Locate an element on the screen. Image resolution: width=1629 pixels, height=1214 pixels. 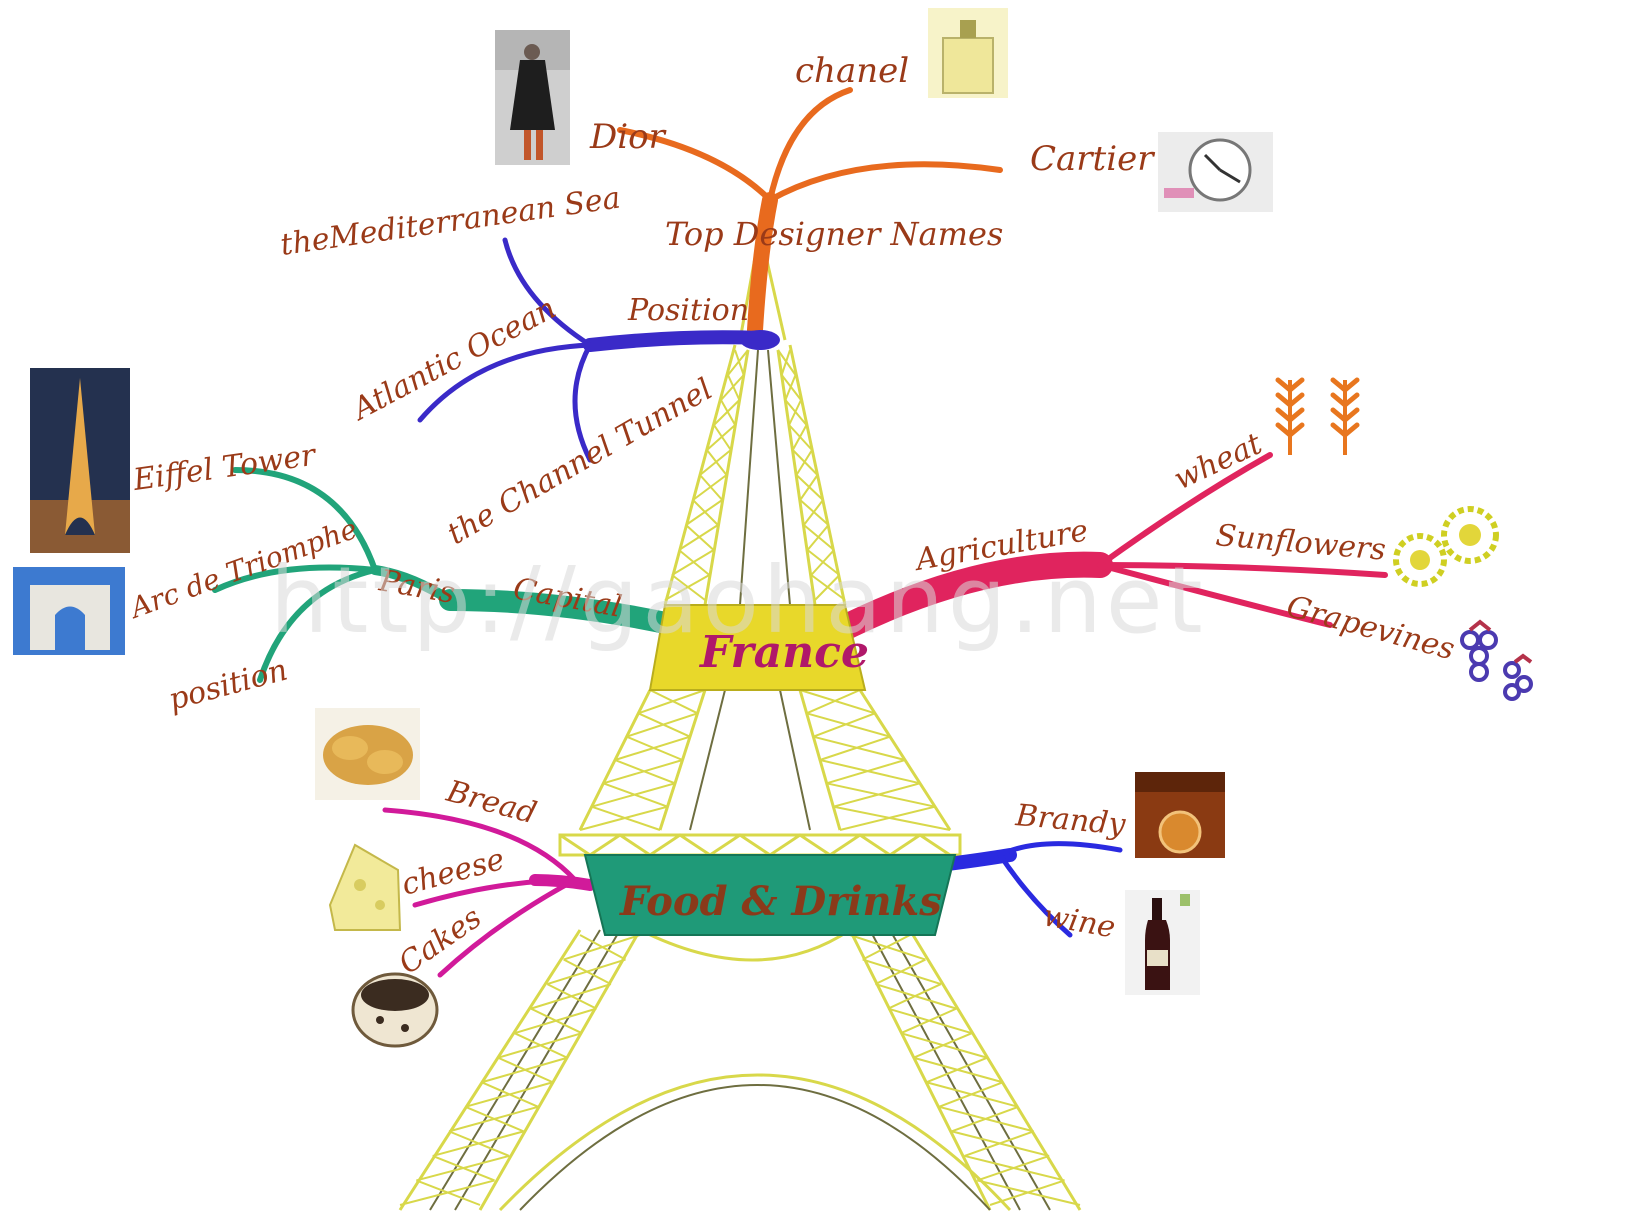
branch-agriculture-trunk is located at coordinates (970, 597).